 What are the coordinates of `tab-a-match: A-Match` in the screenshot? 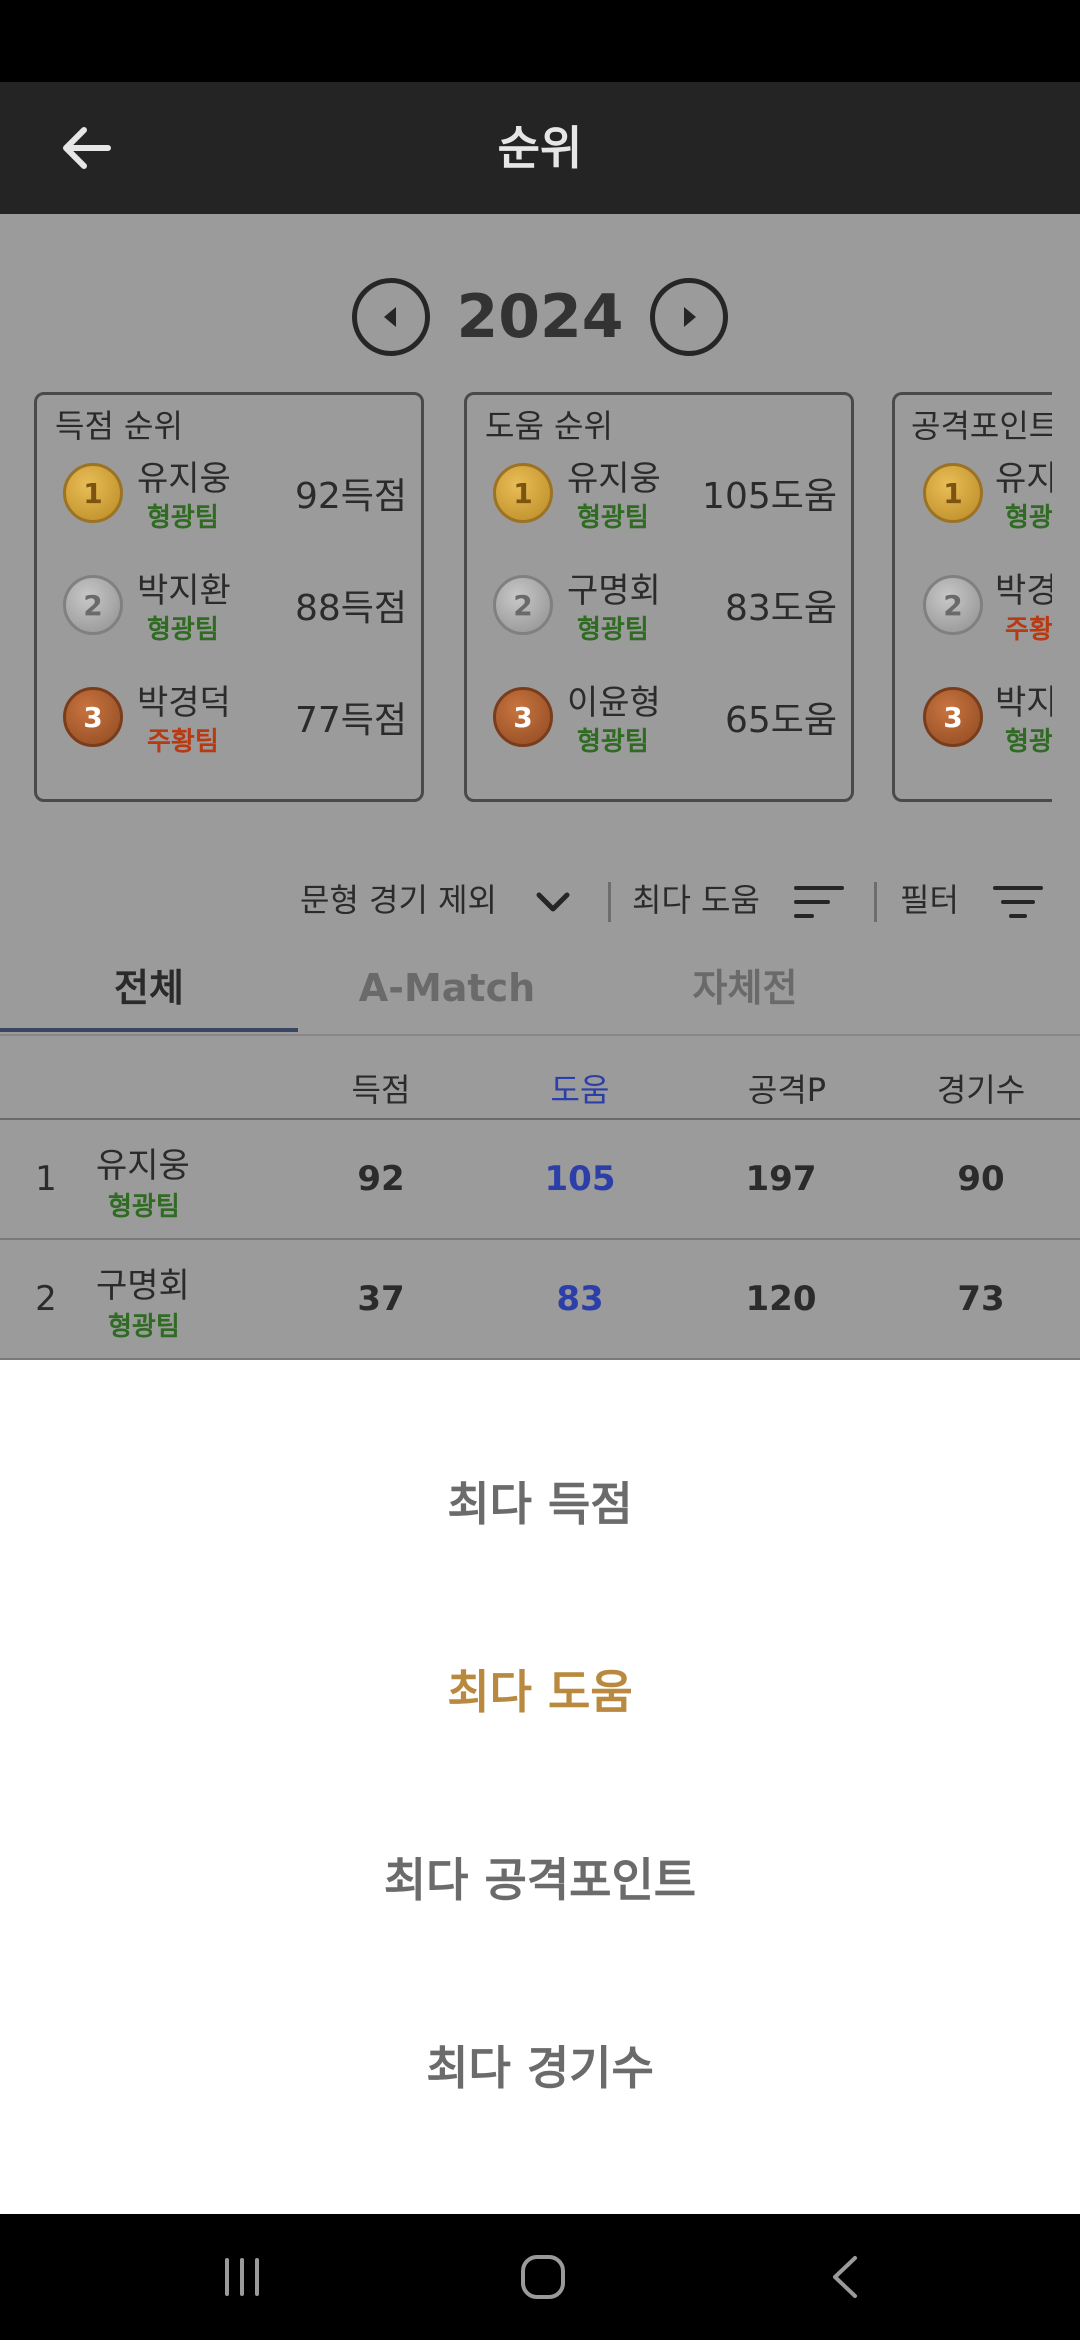 It's located at (447, 988).